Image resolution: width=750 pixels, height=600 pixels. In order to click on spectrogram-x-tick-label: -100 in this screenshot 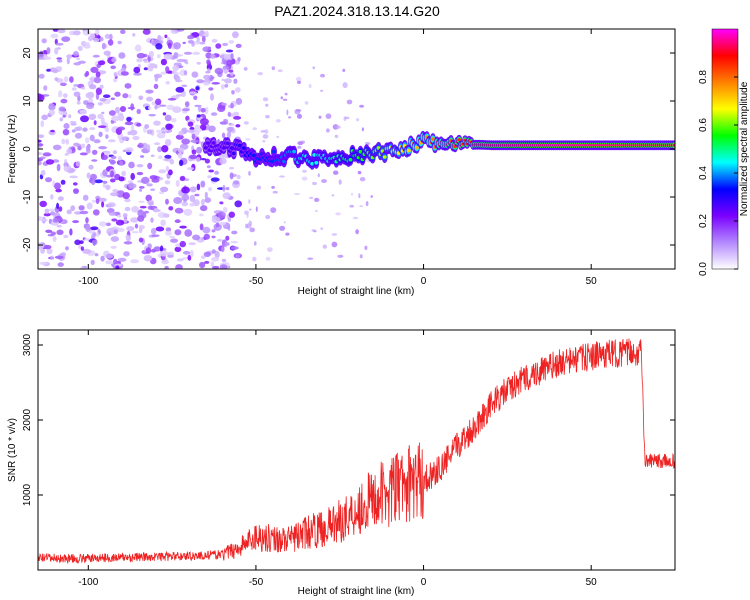, I will do `click(88, 281)`.